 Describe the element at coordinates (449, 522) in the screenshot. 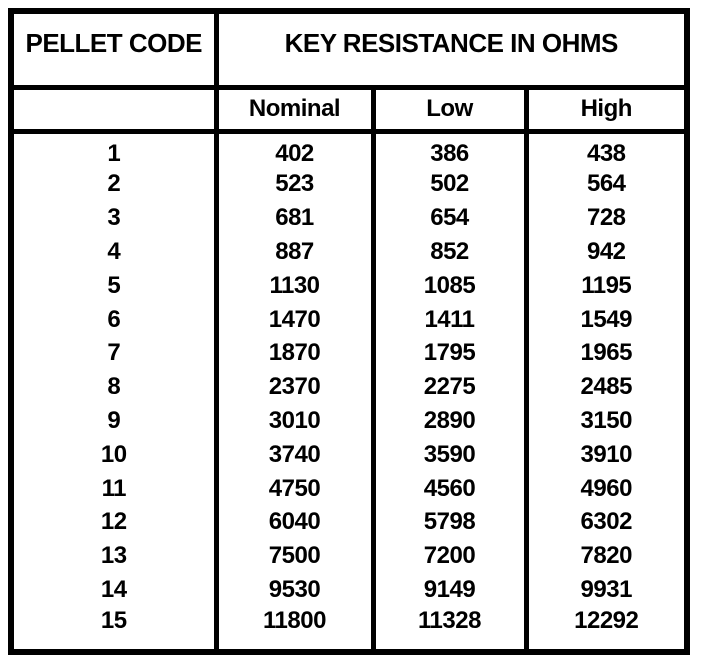

I see `cell-low: 5798` at that location.